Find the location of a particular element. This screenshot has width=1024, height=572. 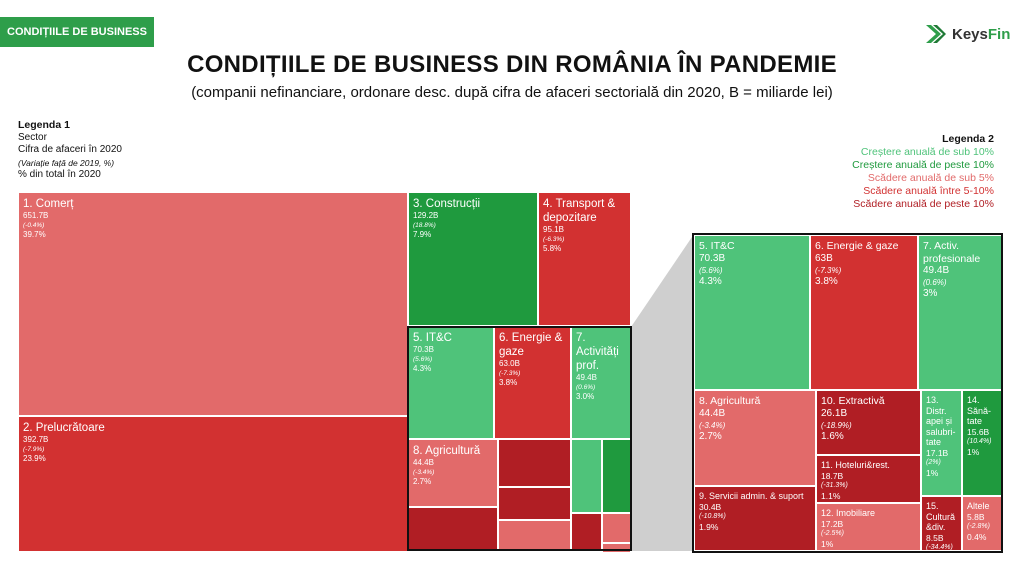

zoom-highlight-frame is located at coordinates (519, 438).